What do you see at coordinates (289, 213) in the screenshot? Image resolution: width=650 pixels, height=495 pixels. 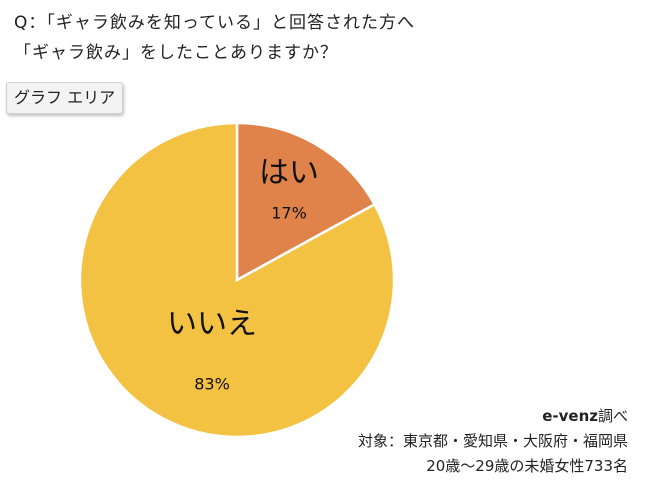 I see `slice-value-1: 17%` at bounding box center [289, 213].